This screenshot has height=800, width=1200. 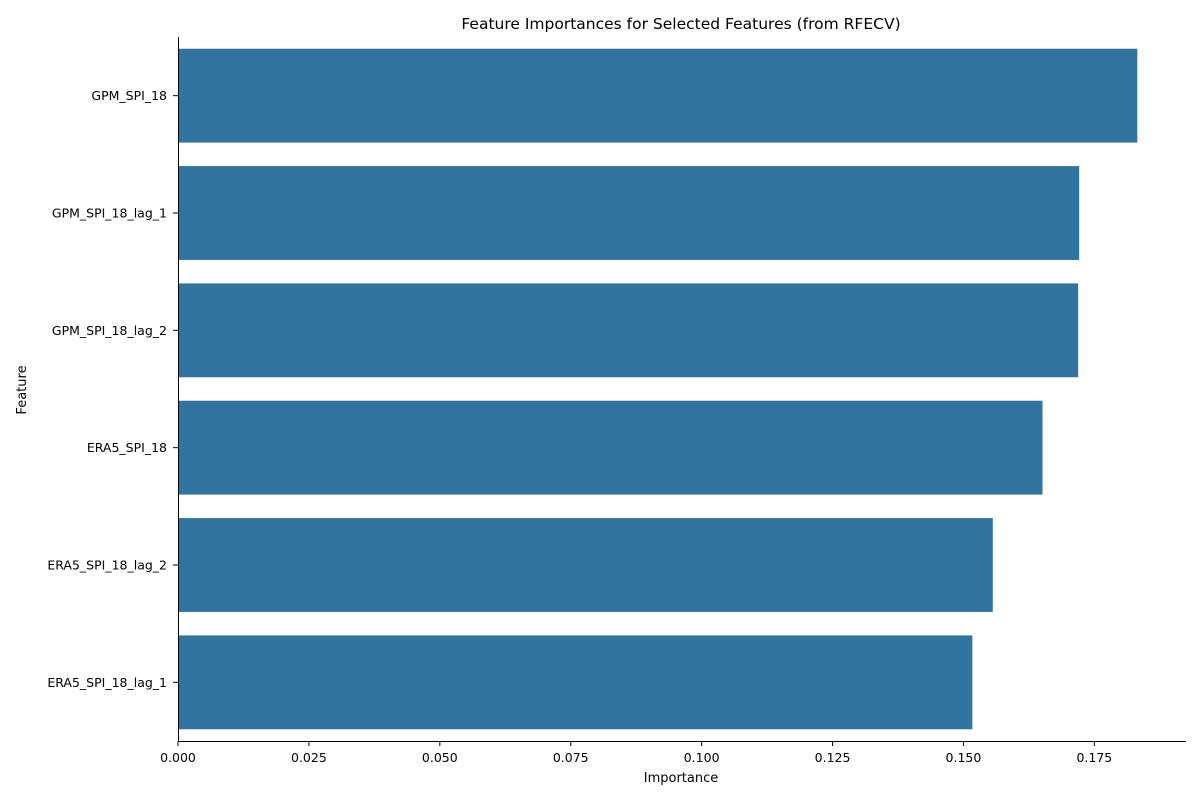 I want to click on x-tick-label: 0.150, so click(x=964, y=757).